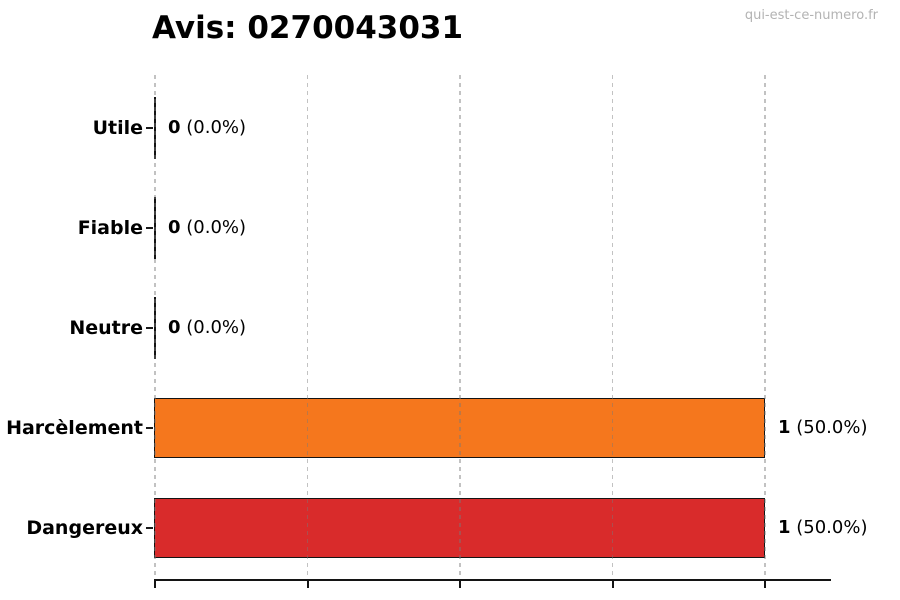 This screenshot has width=900, height=600. I want to click on zero-bar-neutre, so click(155, 328).